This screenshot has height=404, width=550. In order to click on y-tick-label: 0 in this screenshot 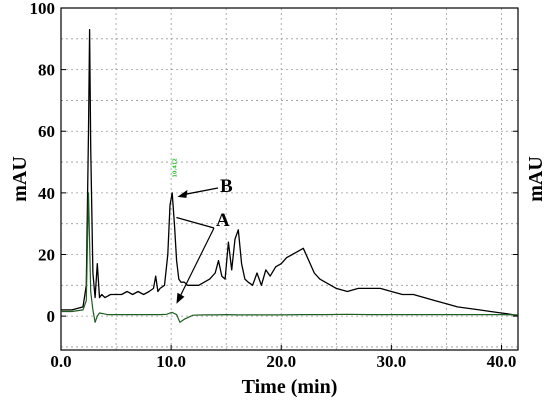, I will do `click(51, 316)`.